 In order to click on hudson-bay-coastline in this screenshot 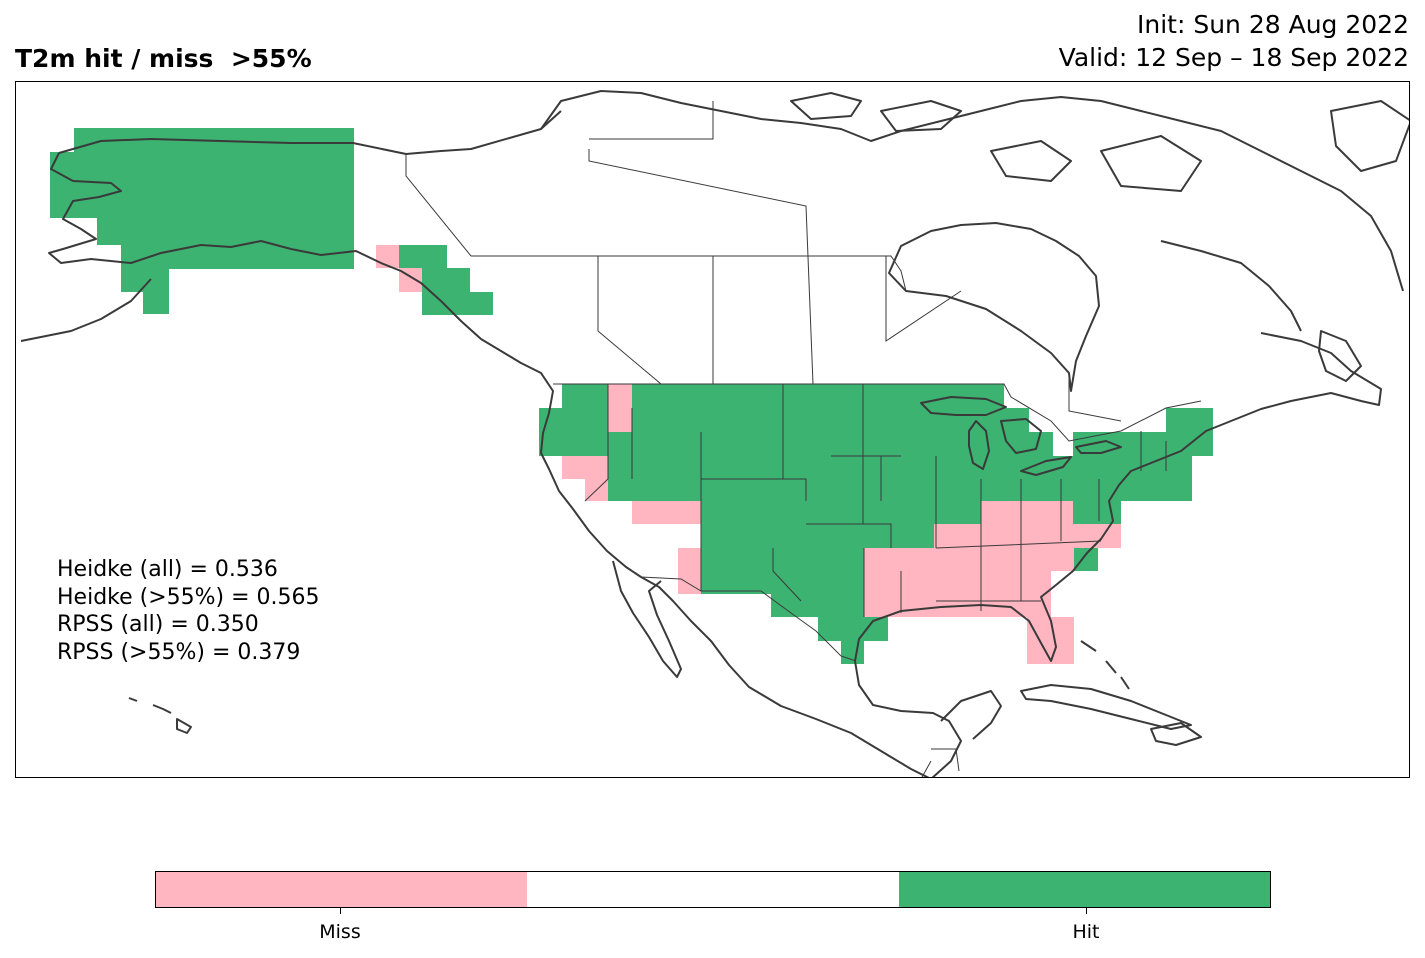, I will do `click(994, 307)`.